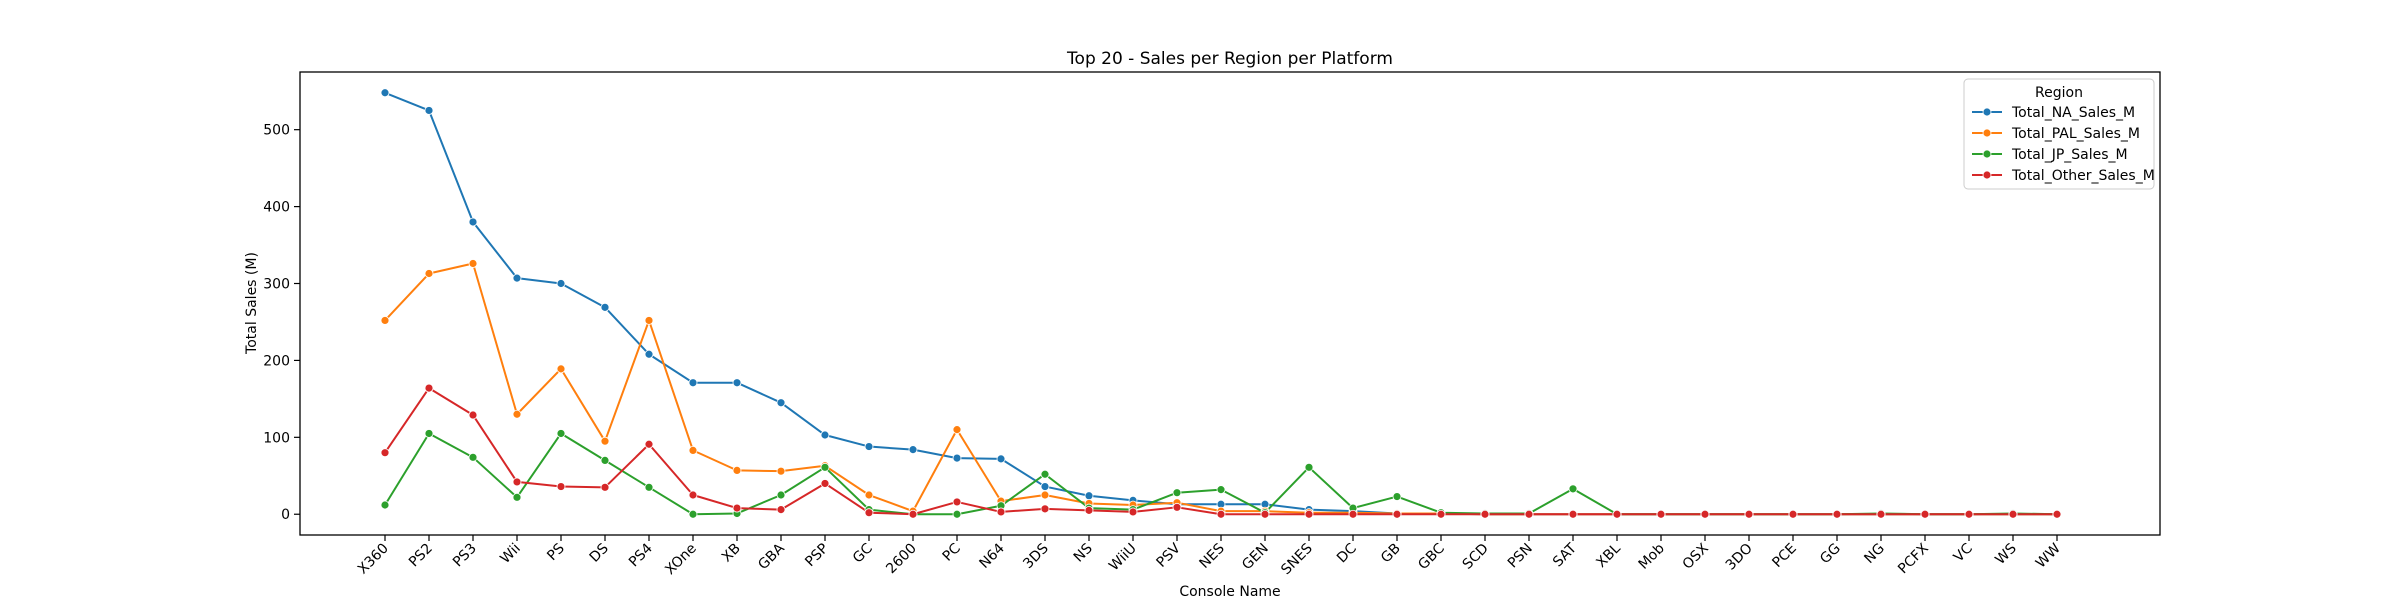 The image size is (2400, 604). I want to click on legend-label-Total_JP_Sales_M: Total_JP_Sales_M, so click(2069, 155).